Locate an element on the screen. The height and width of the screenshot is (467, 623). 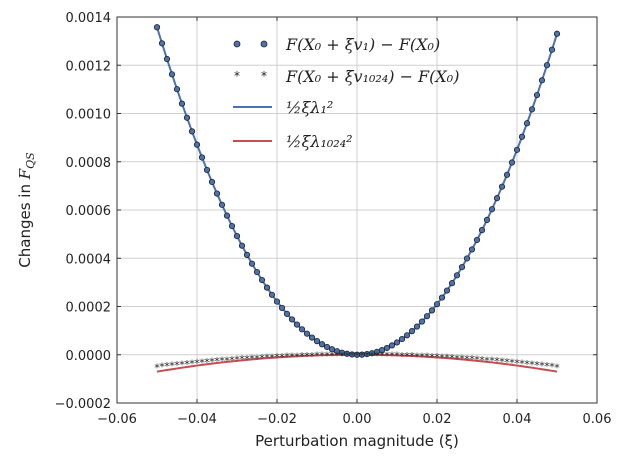
y-tick-label: 0.0000 is located at coordinates (89, 356).